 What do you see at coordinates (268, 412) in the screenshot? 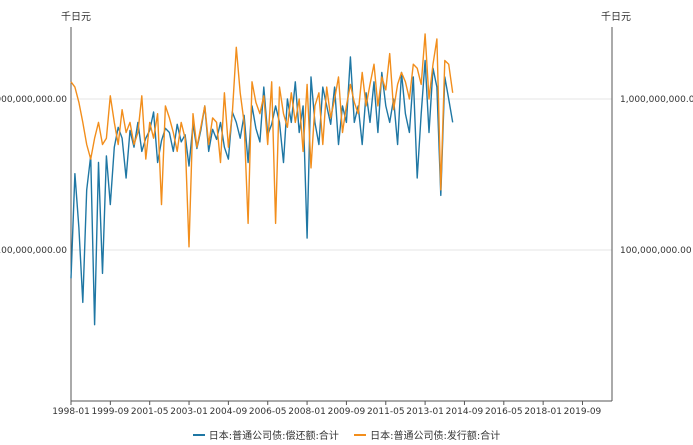
I see `x-tick-label: 2006-05` at bounding box center [268, 412].